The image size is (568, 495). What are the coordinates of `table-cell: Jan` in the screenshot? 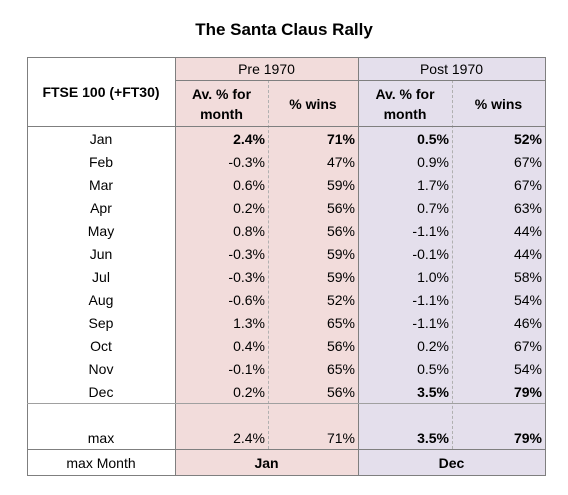 It's located at (266, 462).